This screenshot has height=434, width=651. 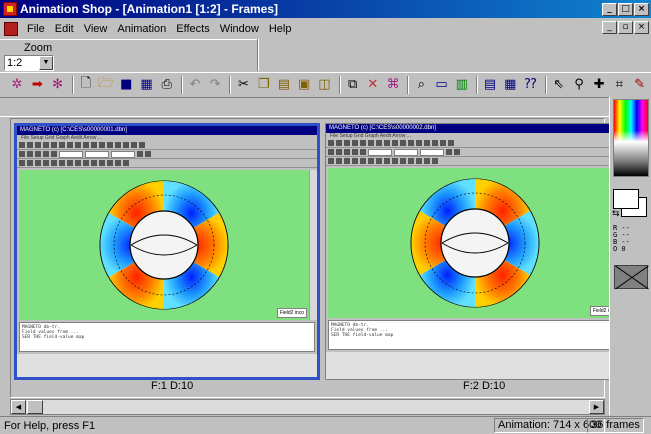 I want to click on menu-edit: Edit, so click(x=64, y=28).